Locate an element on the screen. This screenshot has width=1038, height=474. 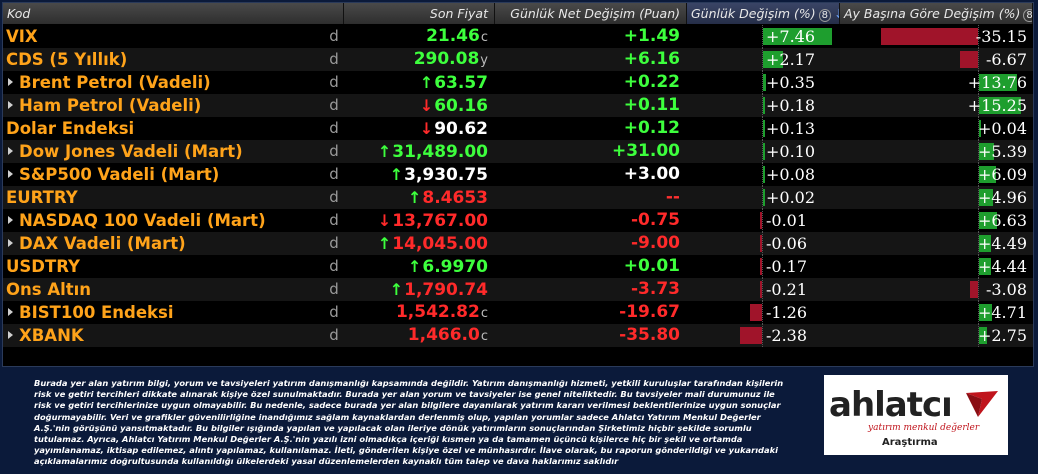
instrument-name: VIX is located at coordinates (173, 36).